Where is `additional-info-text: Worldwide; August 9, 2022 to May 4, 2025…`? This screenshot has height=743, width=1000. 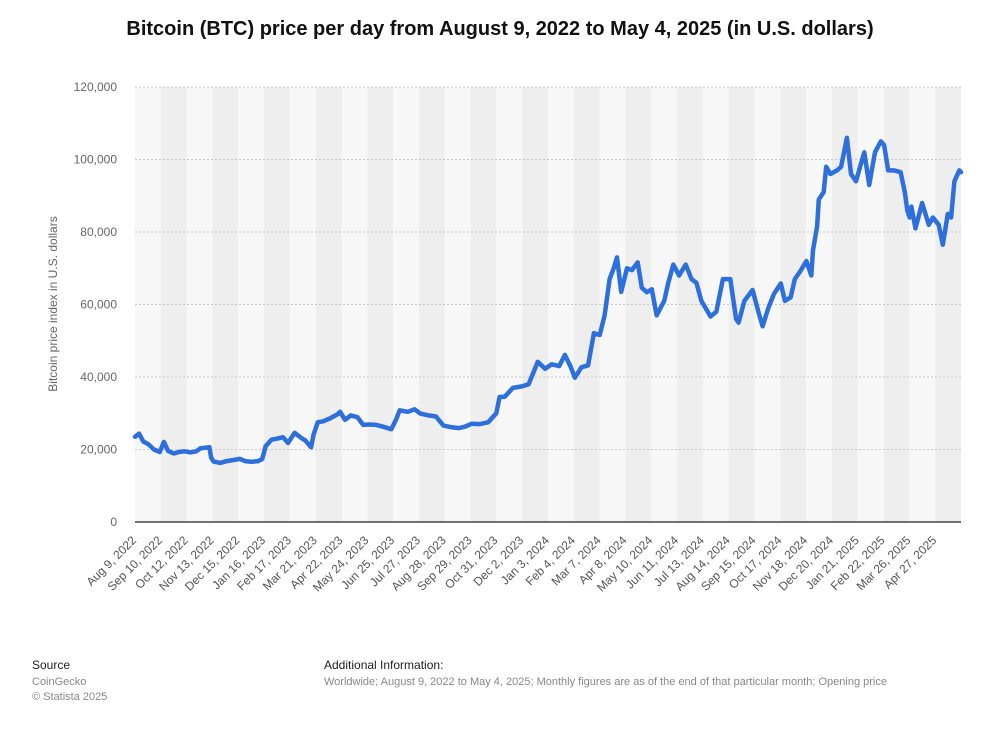 additional-info-text: Worldwide; August 9, 2022 to May 4, 2025… is located at coordinates (605, 682).